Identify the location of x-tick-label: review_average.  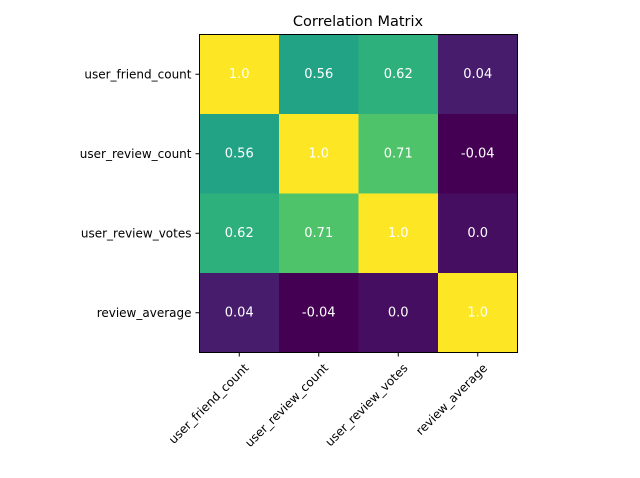
(451, 399).